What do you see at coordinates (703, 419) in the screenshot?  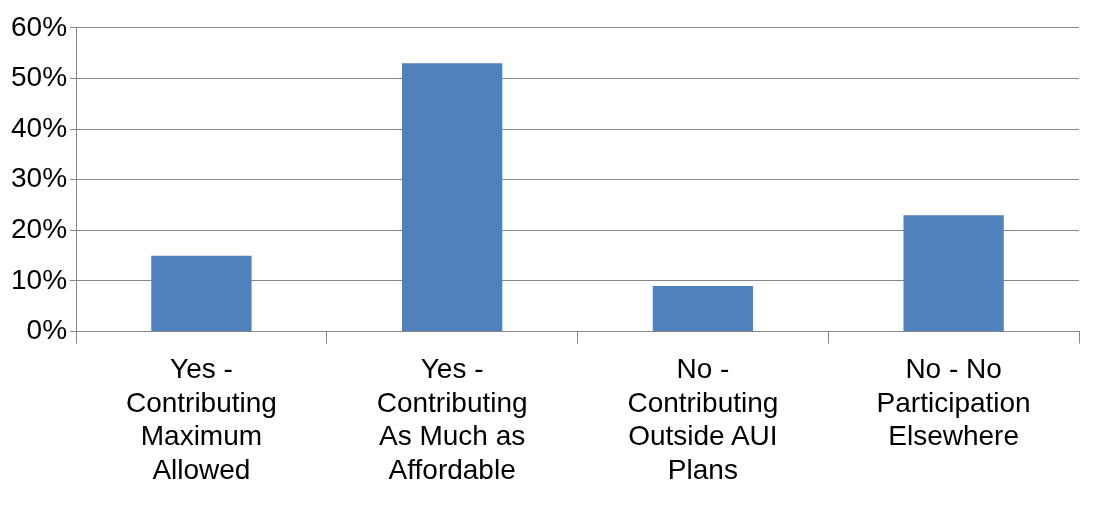 I see `x-tick-label: No - Contributing Outside AUI Plans` at bounding box center [703, 419].